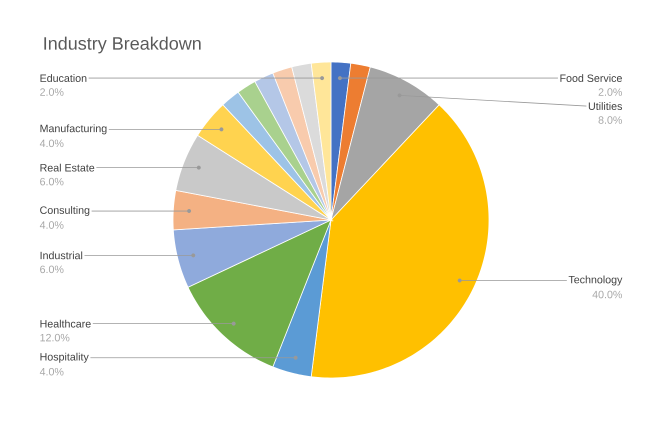  Describe the element at coordinates (610, 120) in the screenshot. I see `data-label: 8.0%` at that location.